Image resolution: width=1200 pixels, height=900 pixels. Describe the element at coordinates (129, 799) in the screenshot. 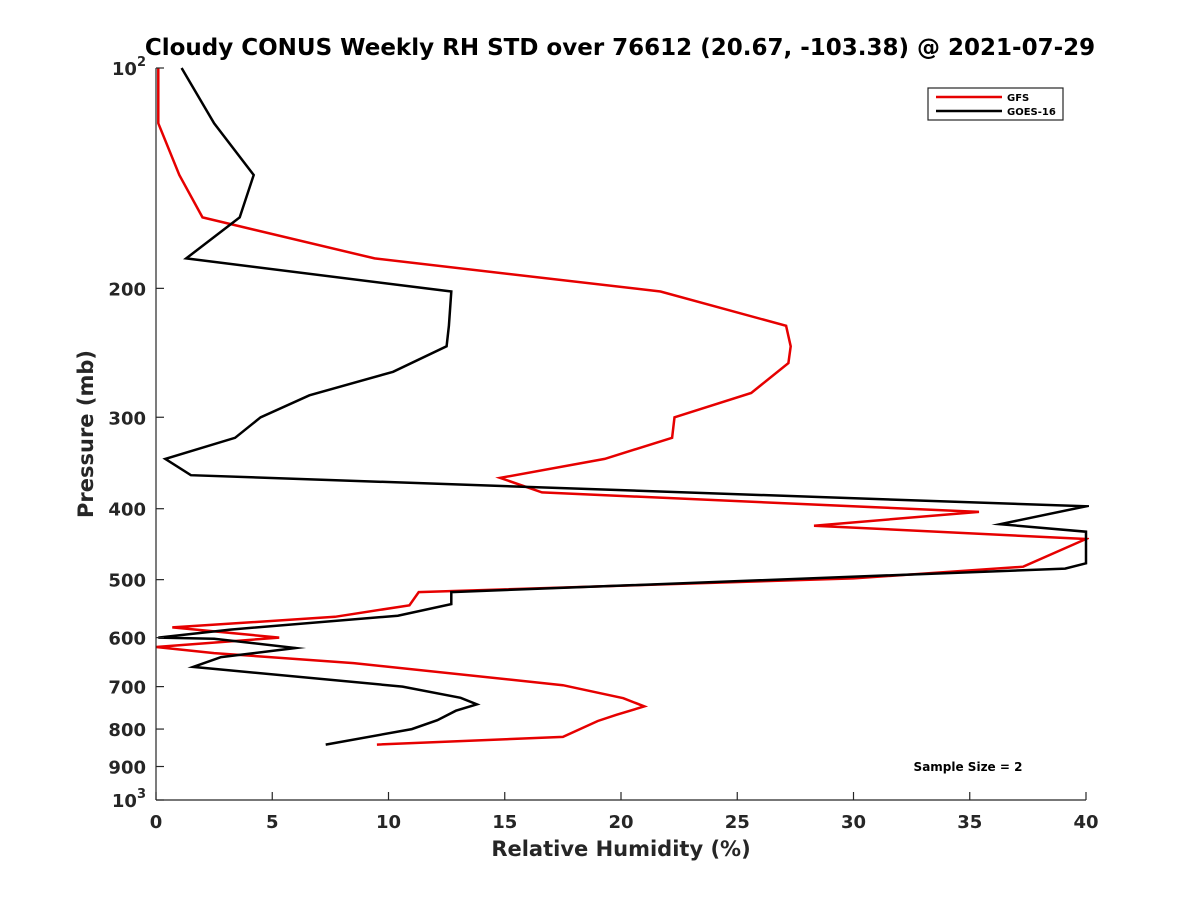

I see `y-tick-label: 10³` at that location.